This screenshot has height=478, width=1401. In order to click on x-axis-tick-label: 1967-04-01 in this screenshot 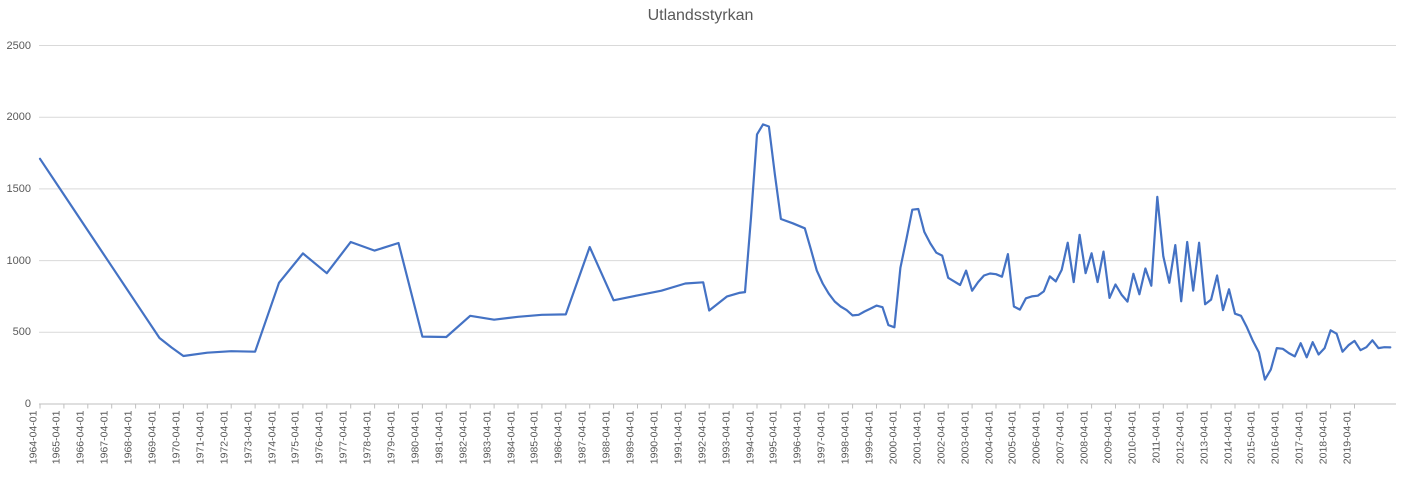, I will do `click(104, 437)`.